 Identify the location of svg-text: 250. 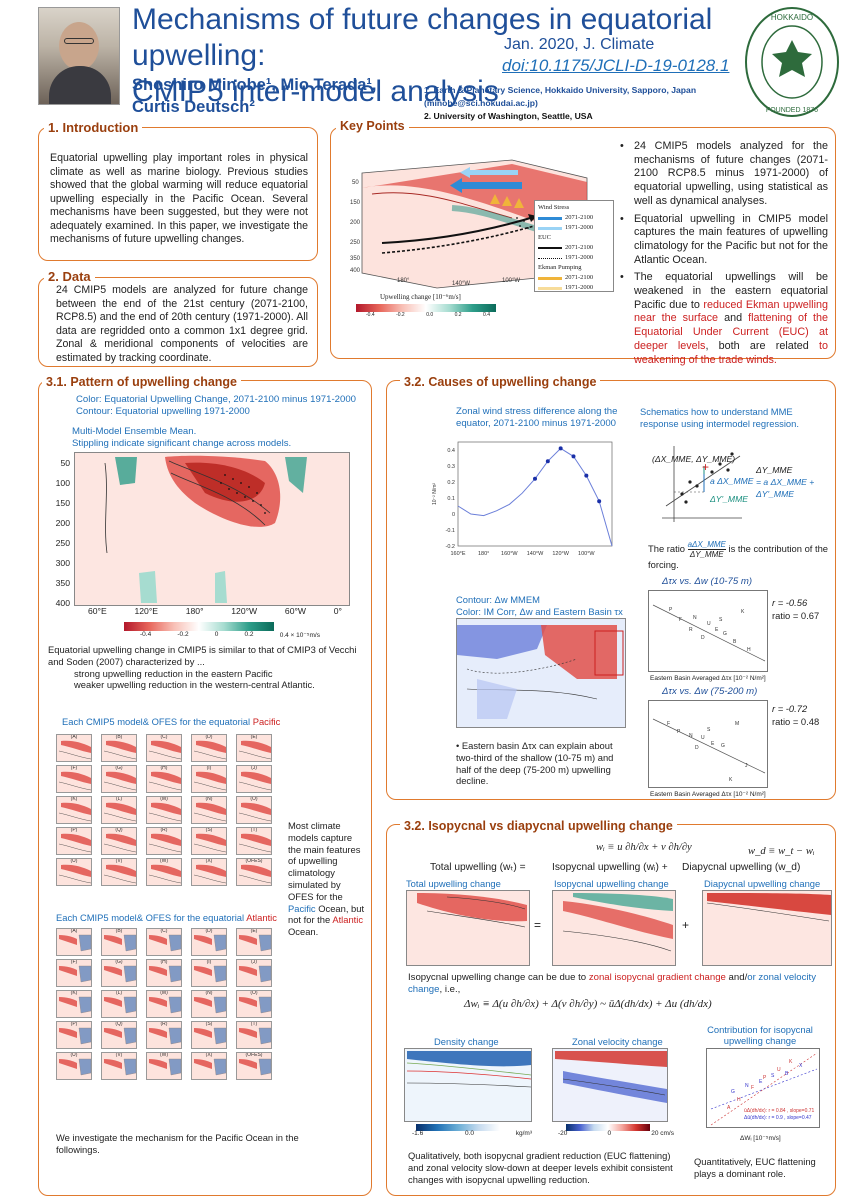
(355, 243).